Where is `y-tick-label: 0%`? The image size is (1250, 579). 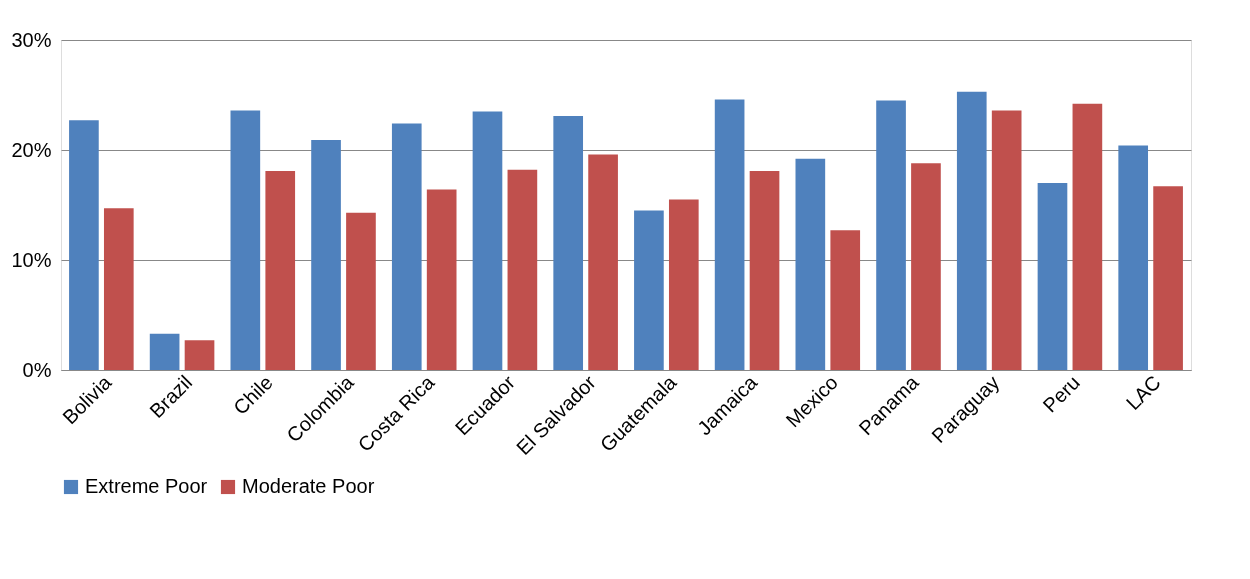 y-tick-label: 0% is located at coordinates (37, 369).